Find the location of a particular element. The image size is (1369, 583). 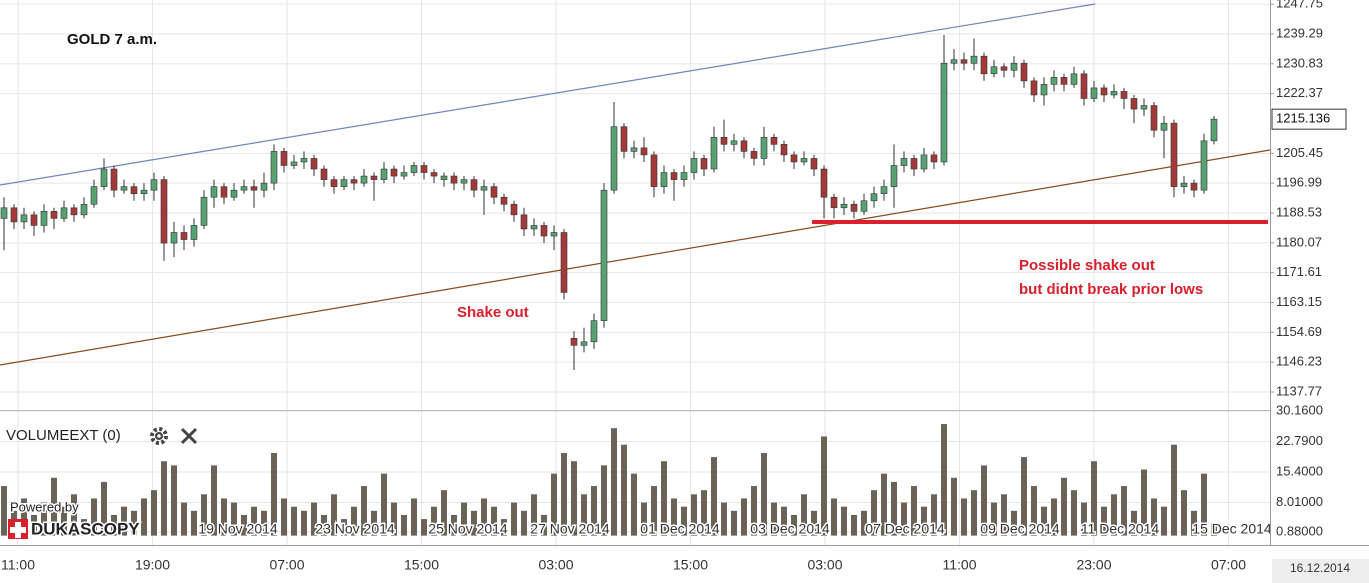

x-tick-label: 07:00 is located at coordinates (1228, 565).